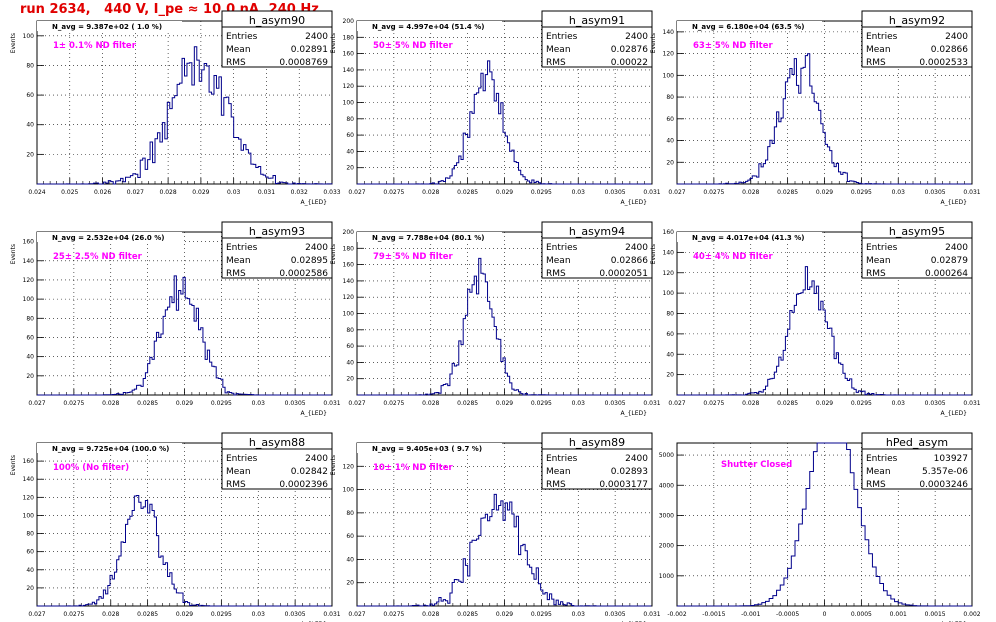 This screenshot has width=996, height=622. Describe the element at coordinates (935, 614) in the screenshot. I see `x-tick-label: 0.0015` at that location.